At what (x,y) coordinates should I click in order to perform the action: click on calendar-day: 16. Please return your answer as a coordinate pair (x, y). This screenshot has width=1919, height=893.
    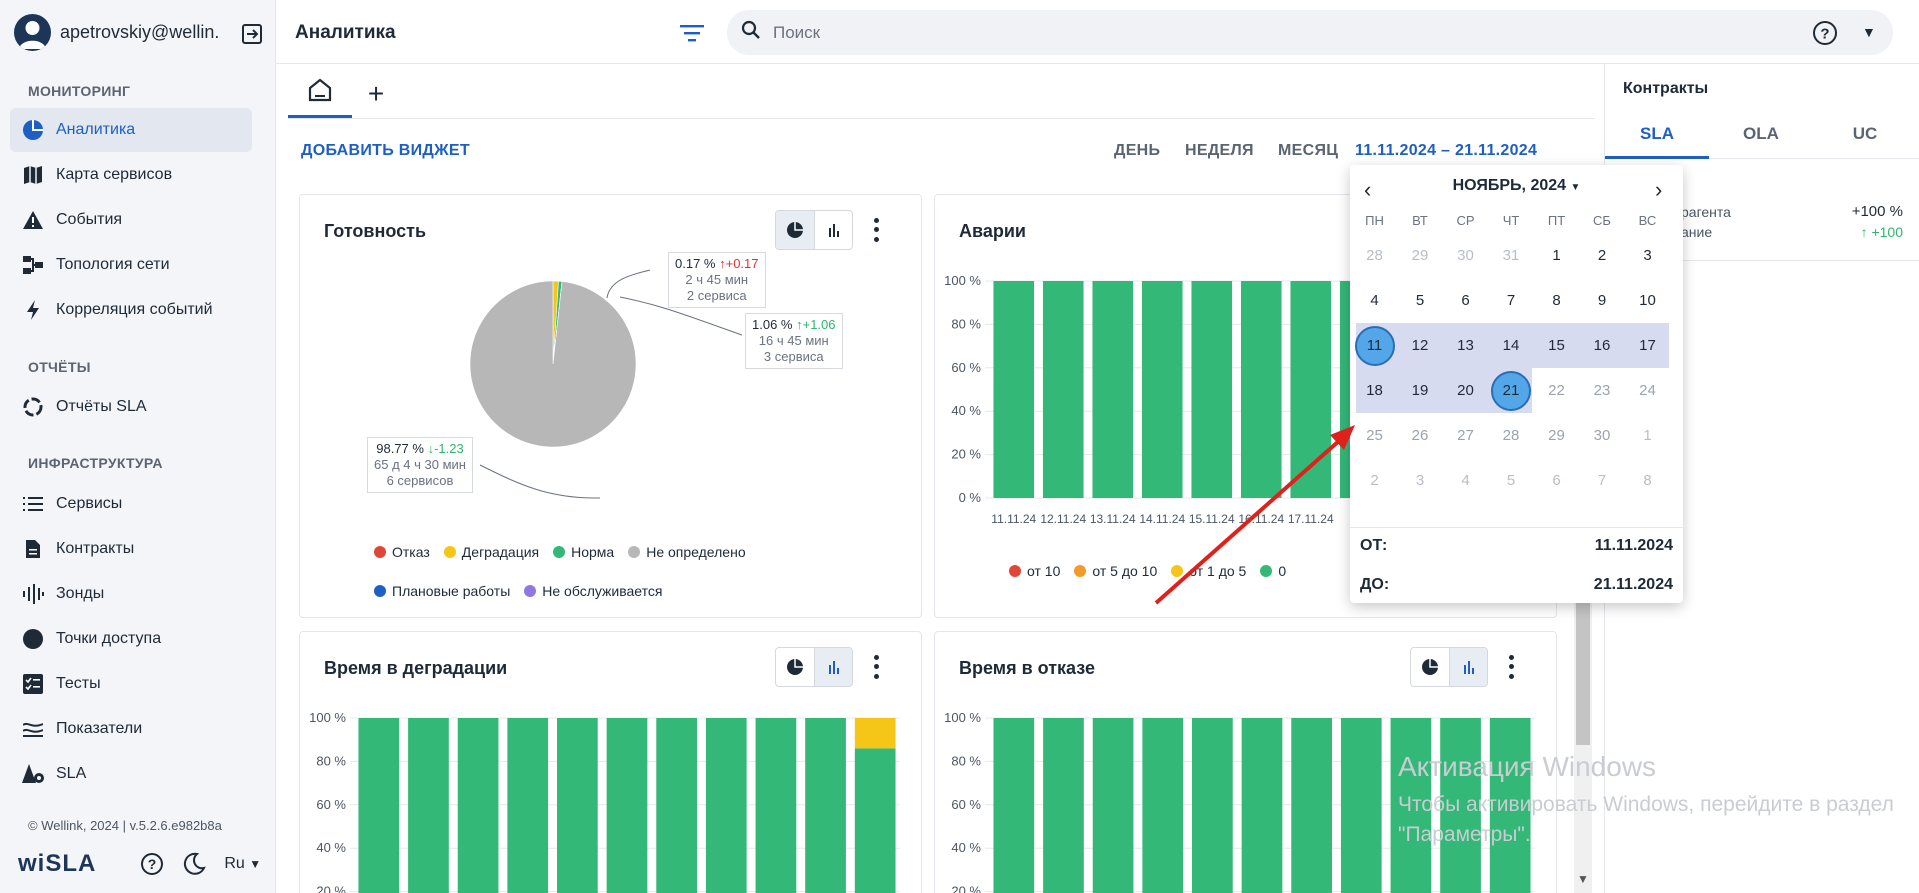
    Looking at the image, I should click on (1602, 345).